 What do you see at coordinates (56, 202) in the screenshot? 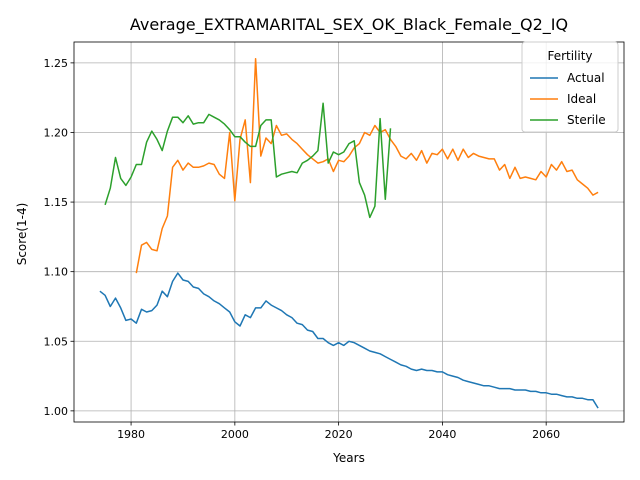
I see `y-tick-label: 1.15` at bounding box center [56, 202].